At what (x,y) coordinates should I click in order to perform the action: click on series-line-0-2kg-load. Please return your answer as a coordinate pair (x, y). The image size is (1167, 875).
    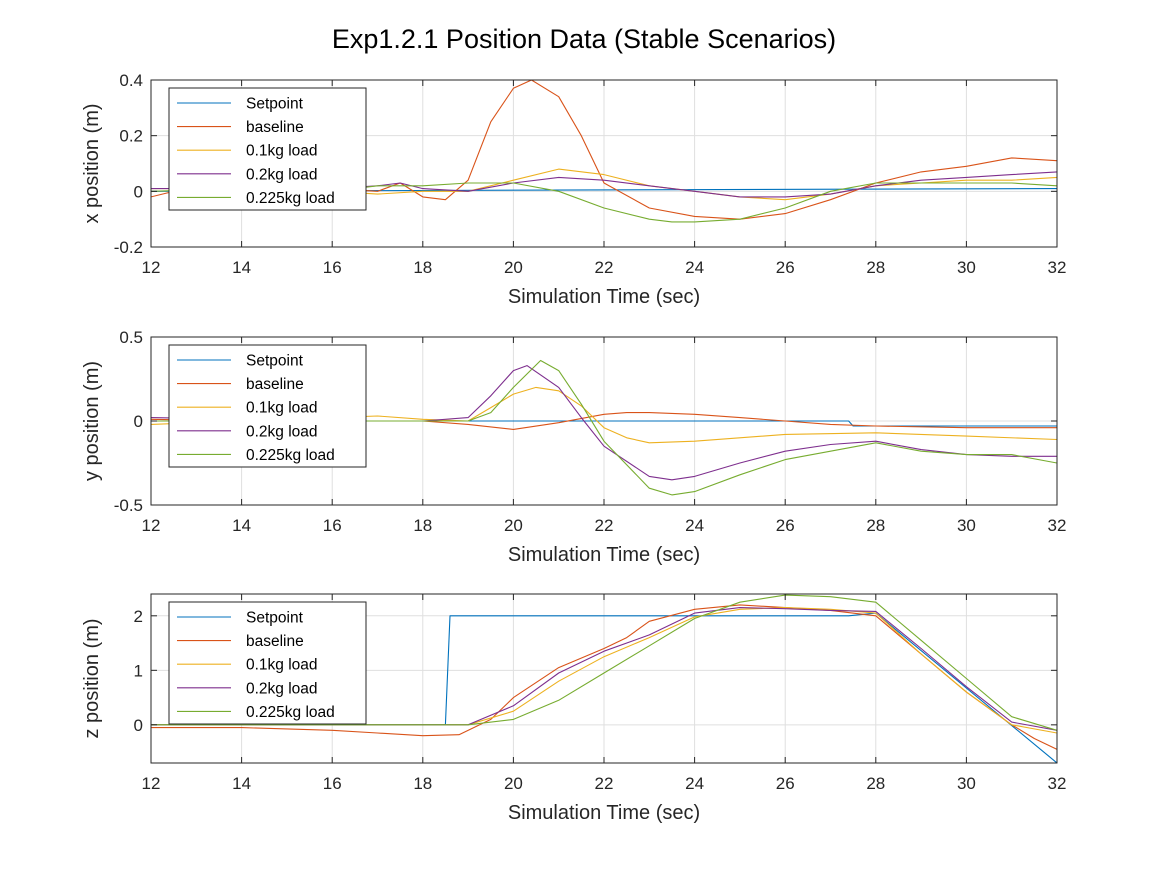
    Looking at the image, I should click on (604, 423).